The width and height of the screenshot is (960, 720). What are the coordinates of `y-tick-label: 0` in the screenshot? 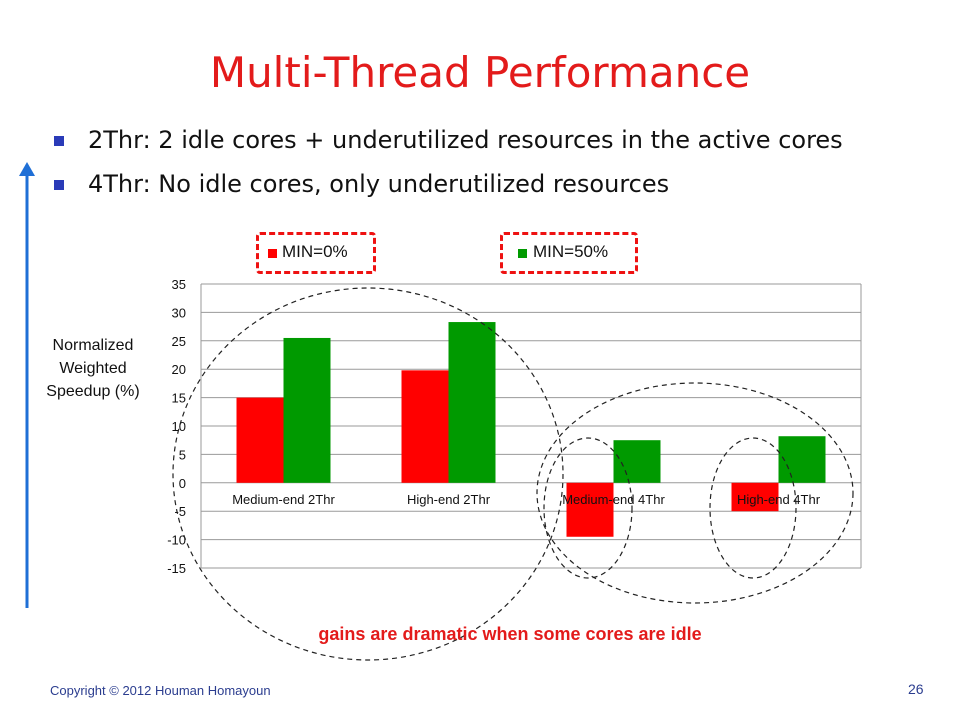 It's located at (182, 483).